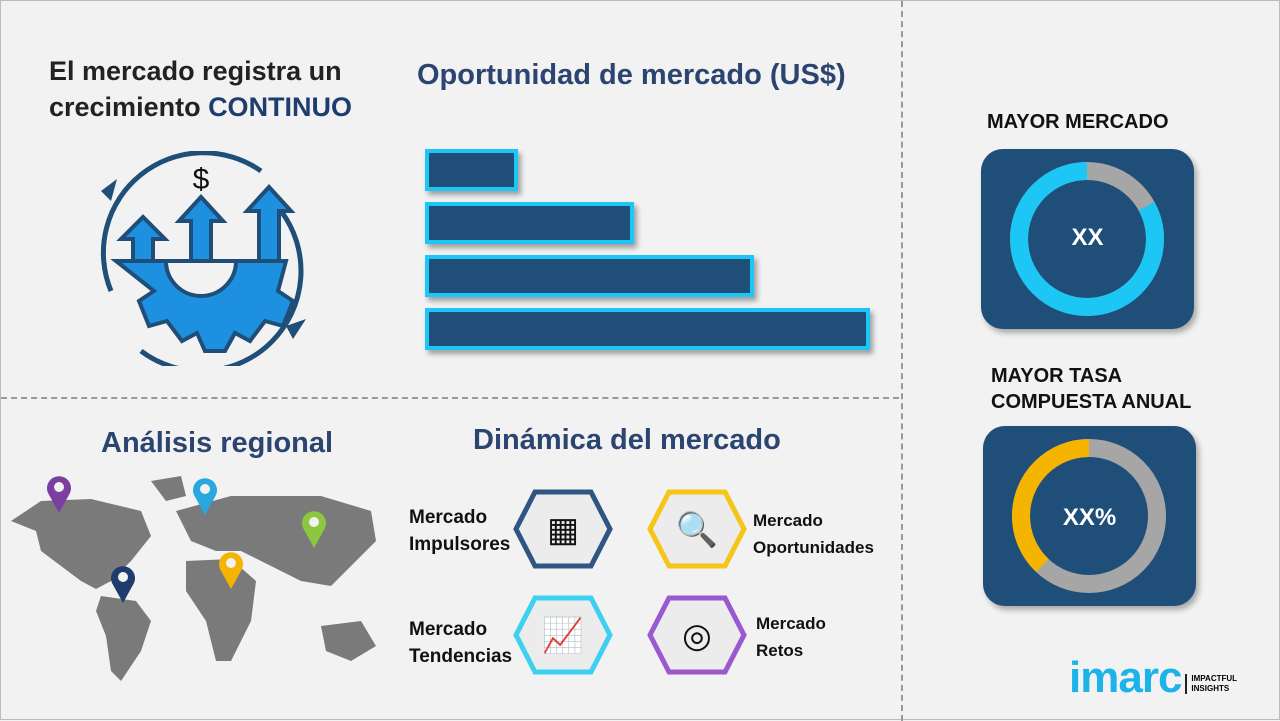 This screenshot has width=1280, height=721. What do you see at coordinates (203, 258) in the screenshot?
I see `growth-gear-icon: $` at bounding box center [203, 258].